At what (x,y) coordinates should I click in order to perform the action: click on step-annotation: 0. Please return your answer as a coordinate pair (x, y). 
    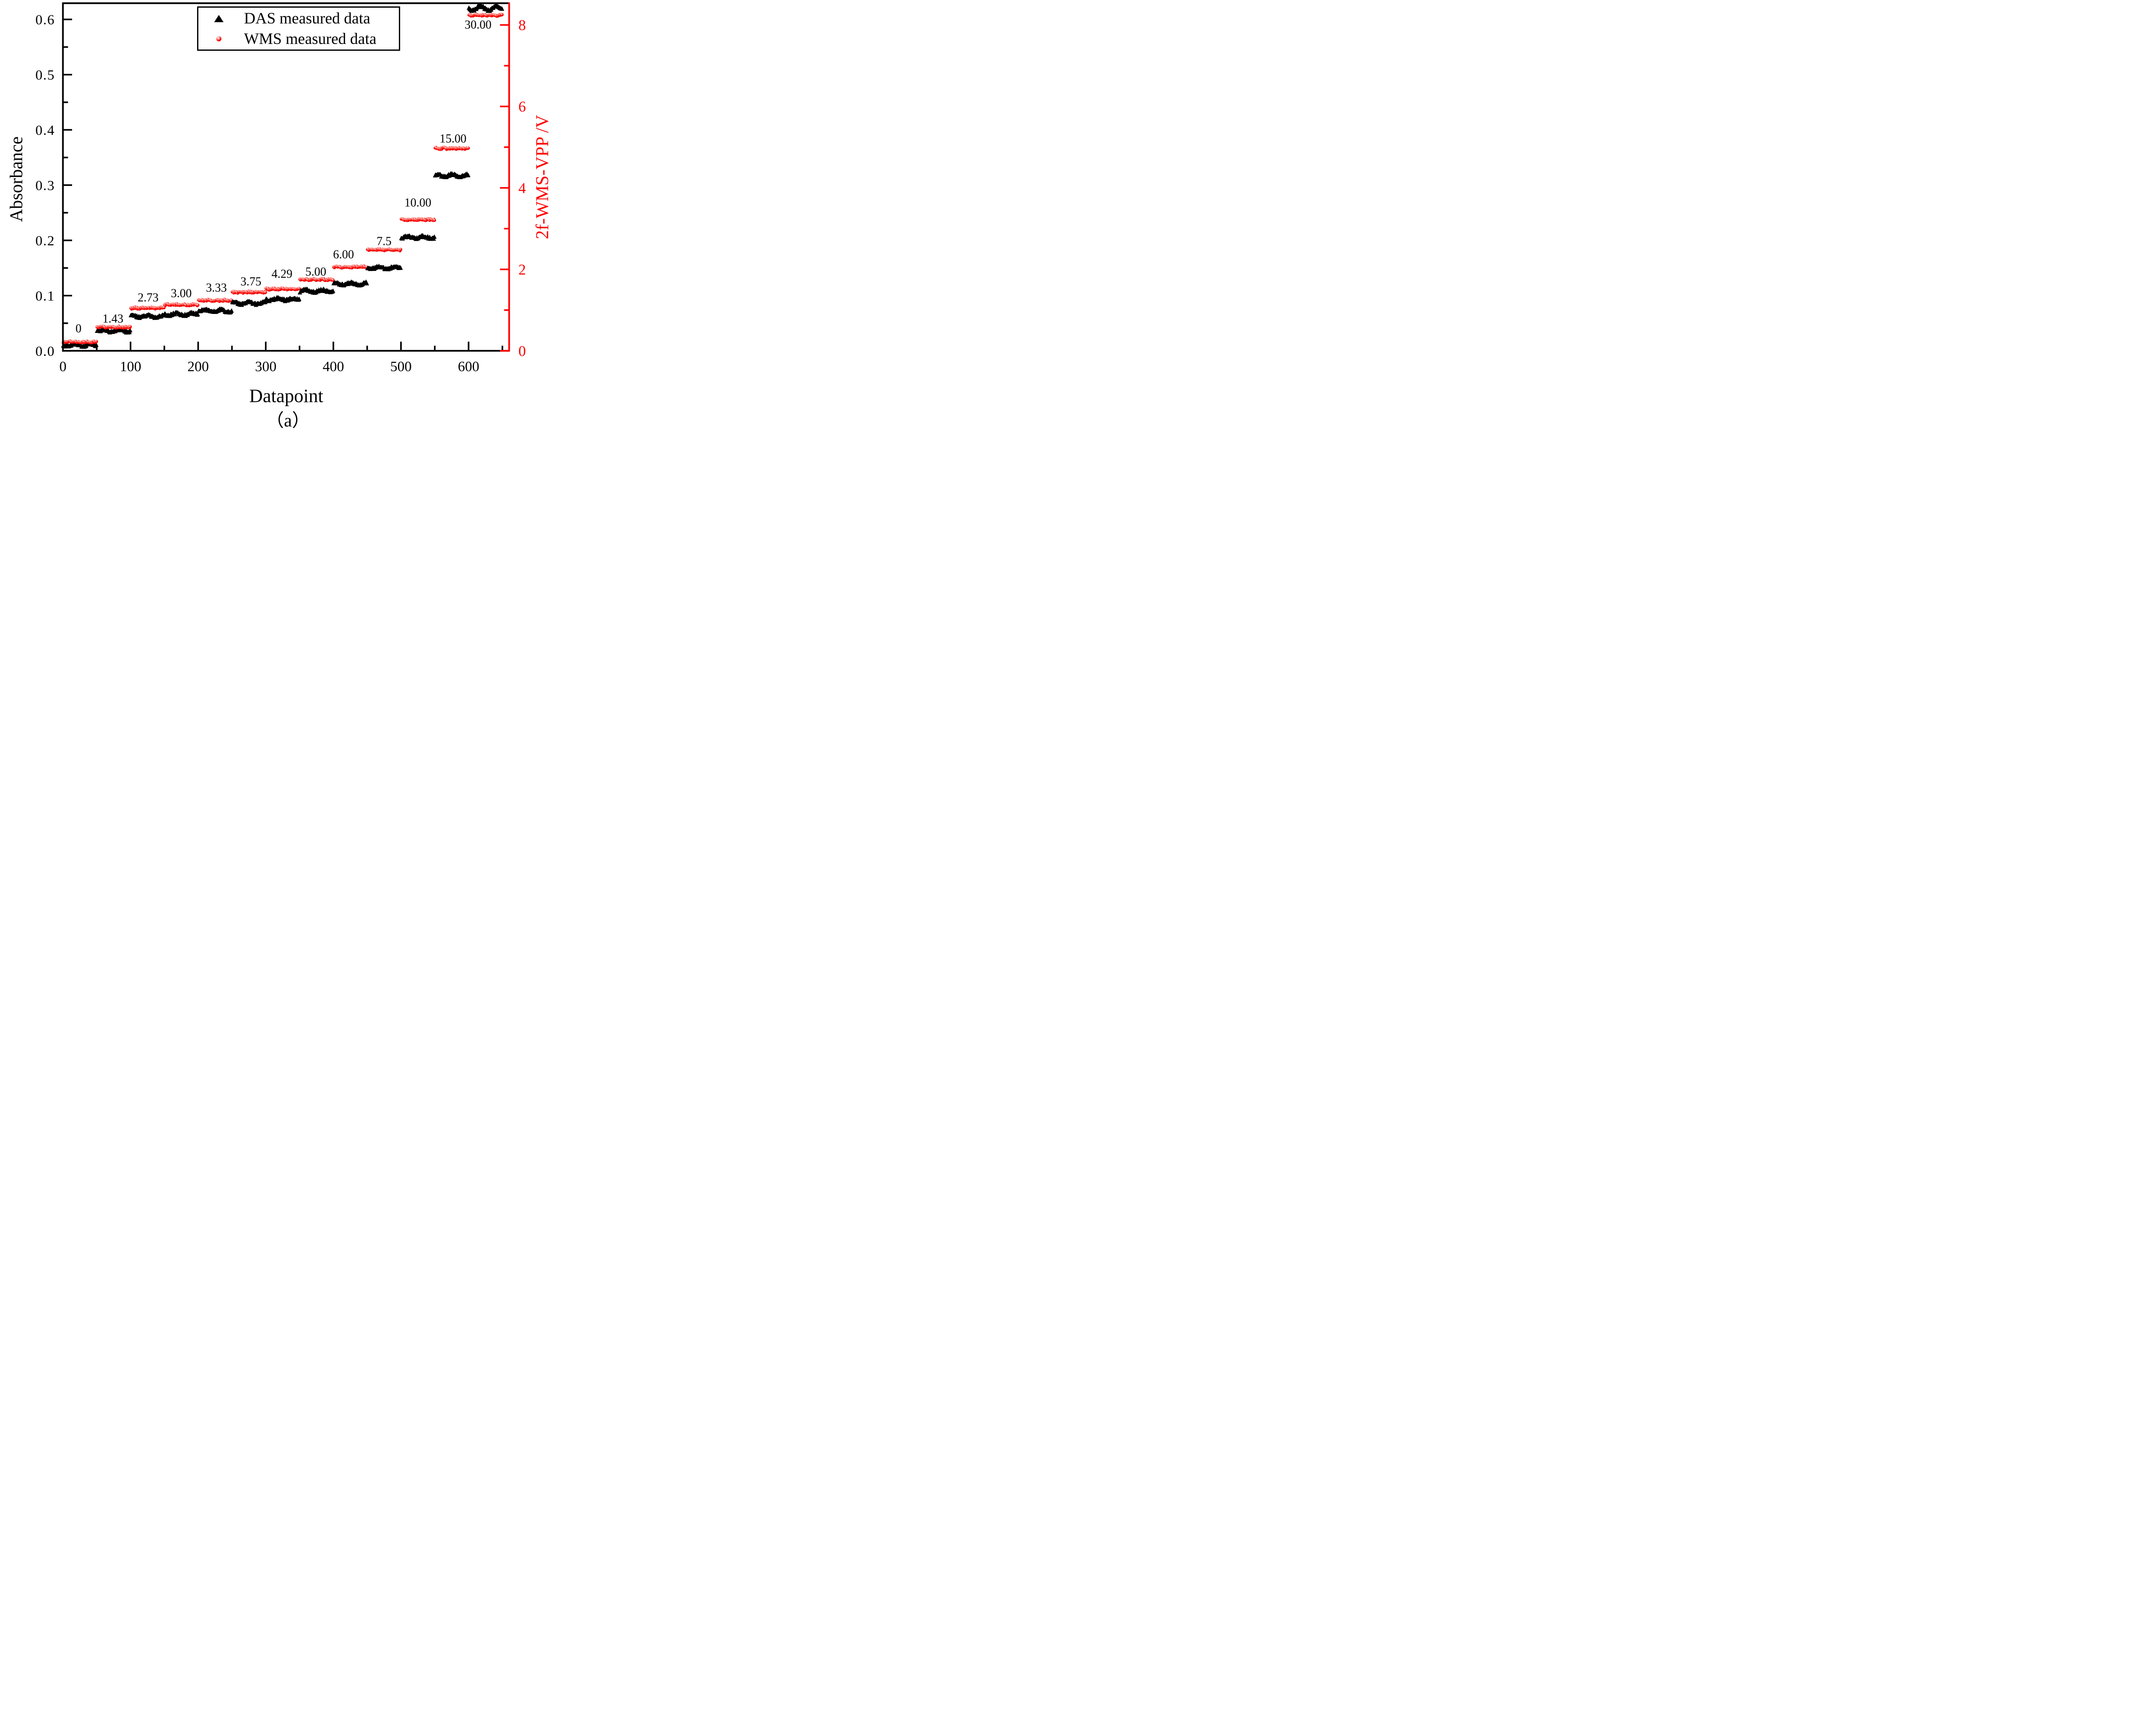
    Looking at the image, I should click on (78, 329).